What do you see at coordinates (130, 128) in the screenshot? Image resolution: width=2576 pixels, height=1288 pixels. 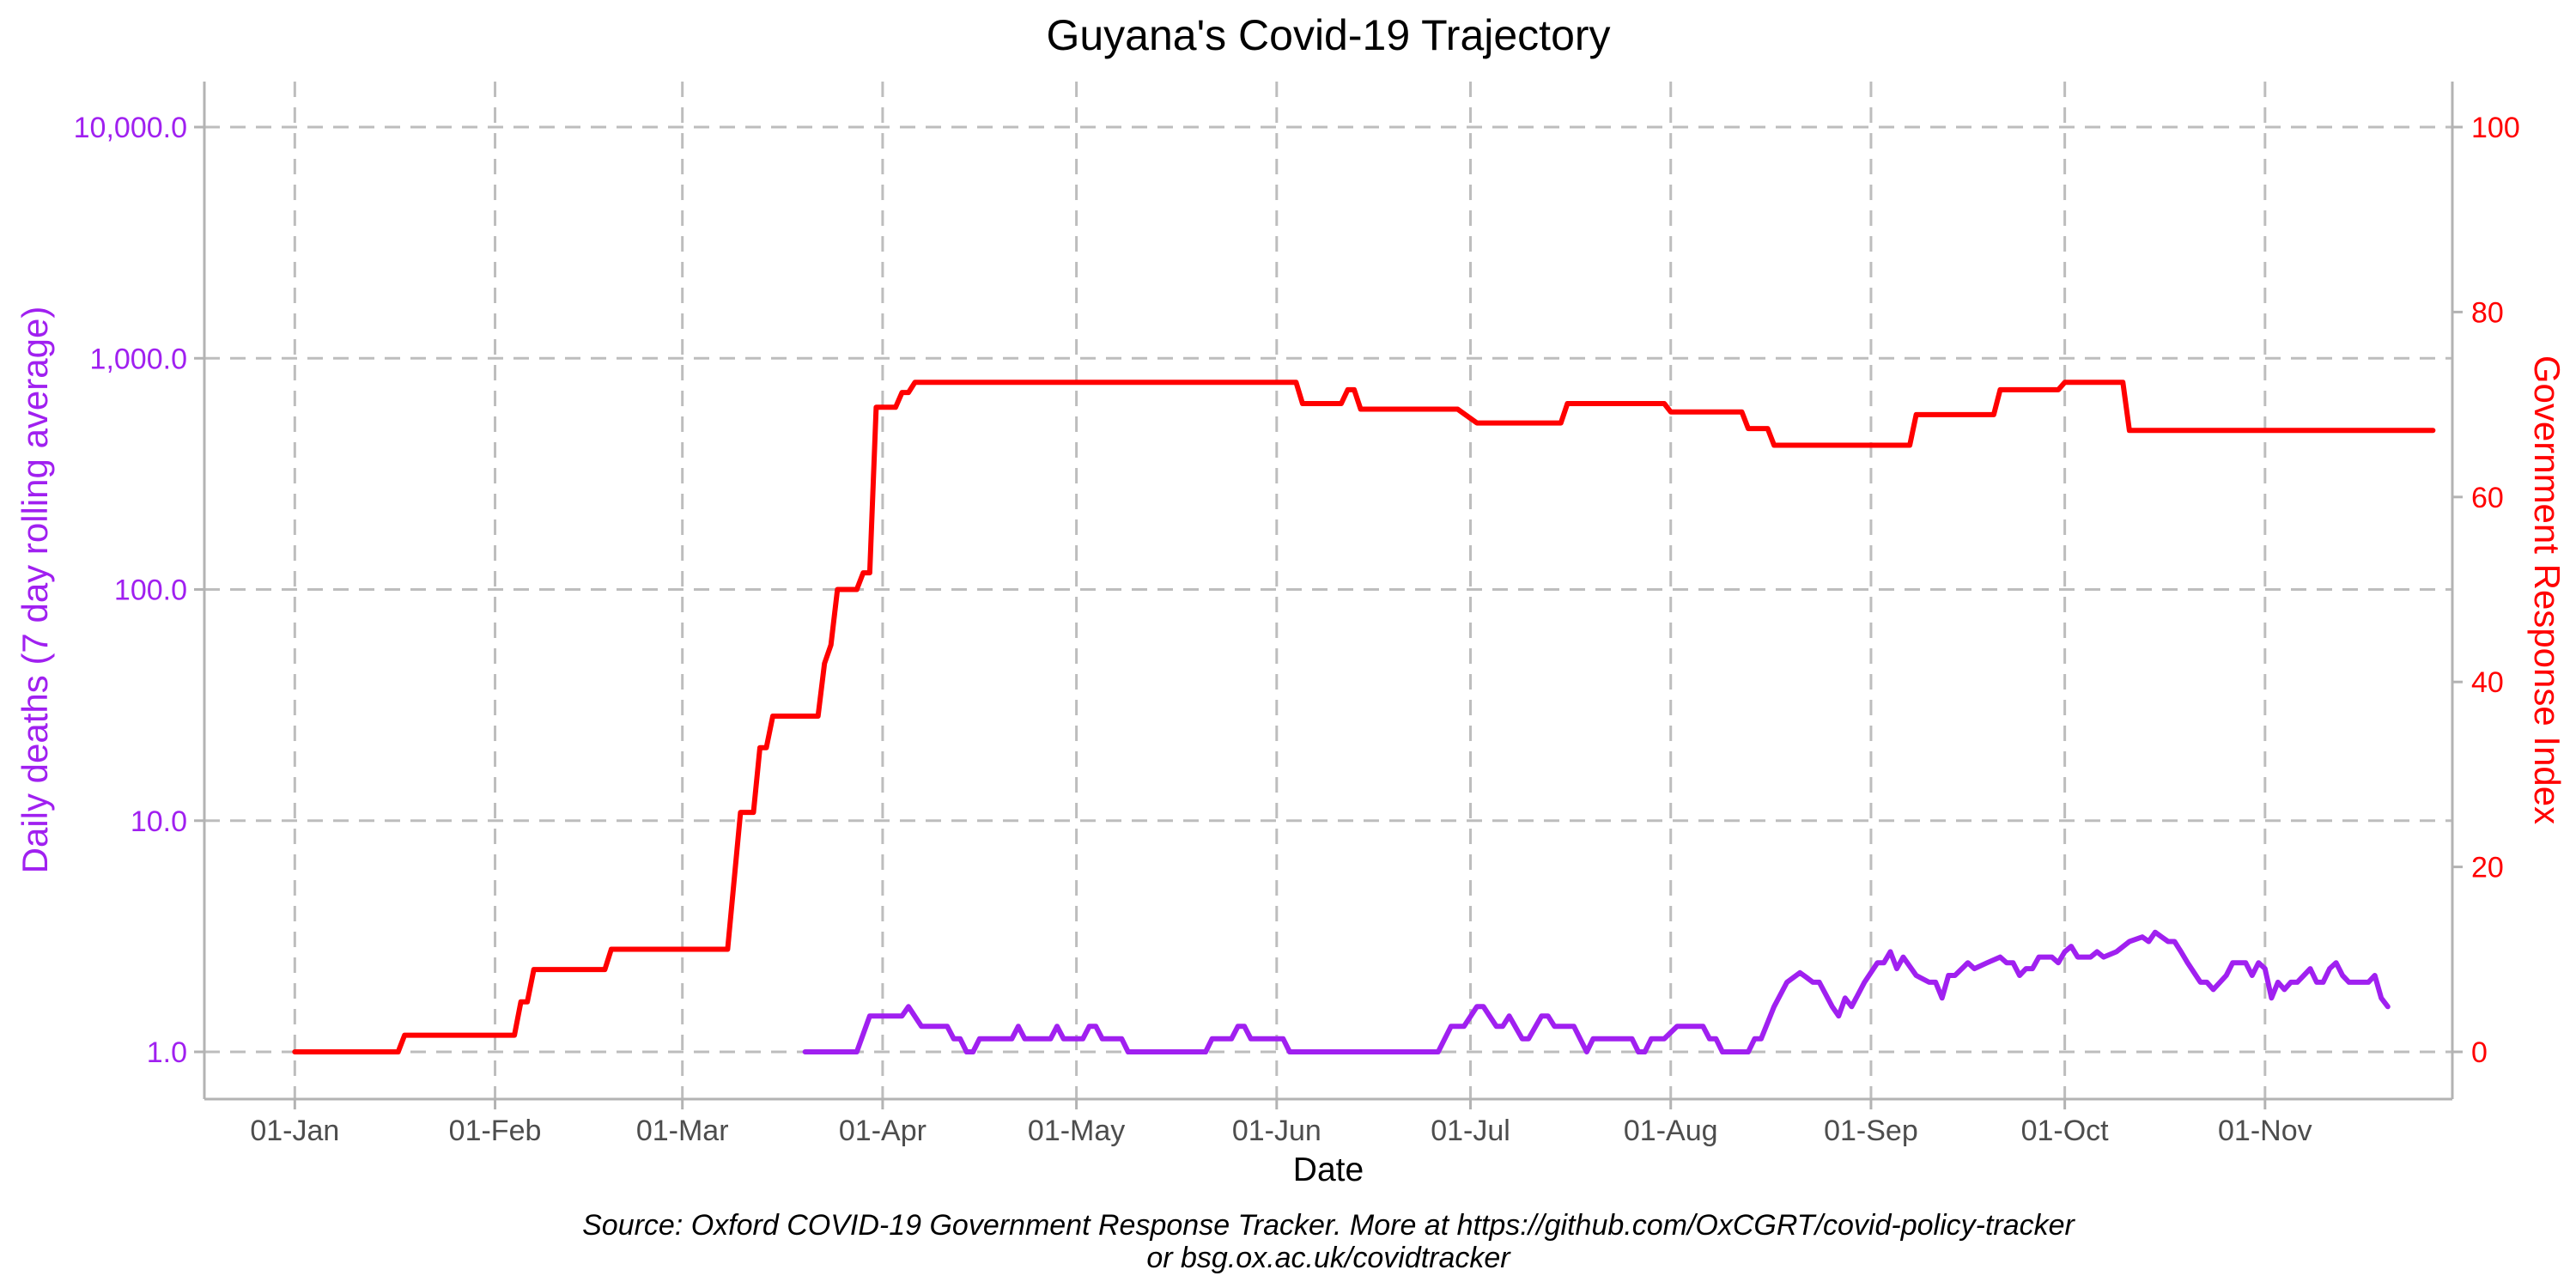 I see `left-tick-label: 10,000.0` at bounding box center [130, 128].